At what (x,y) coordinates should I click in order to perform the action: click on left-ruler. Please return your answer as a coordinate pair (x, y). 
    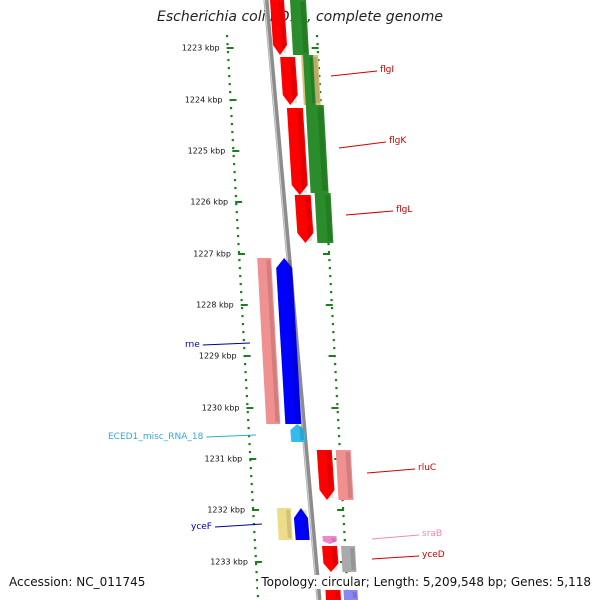
    Looking at the image, I should click on (242, 316).